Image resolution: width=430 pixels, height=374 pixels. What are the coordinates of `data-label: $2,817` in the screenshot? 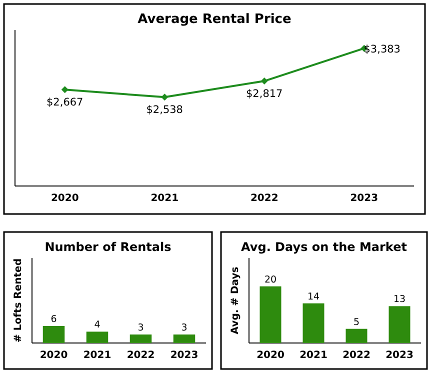 It's located at (264, 94).